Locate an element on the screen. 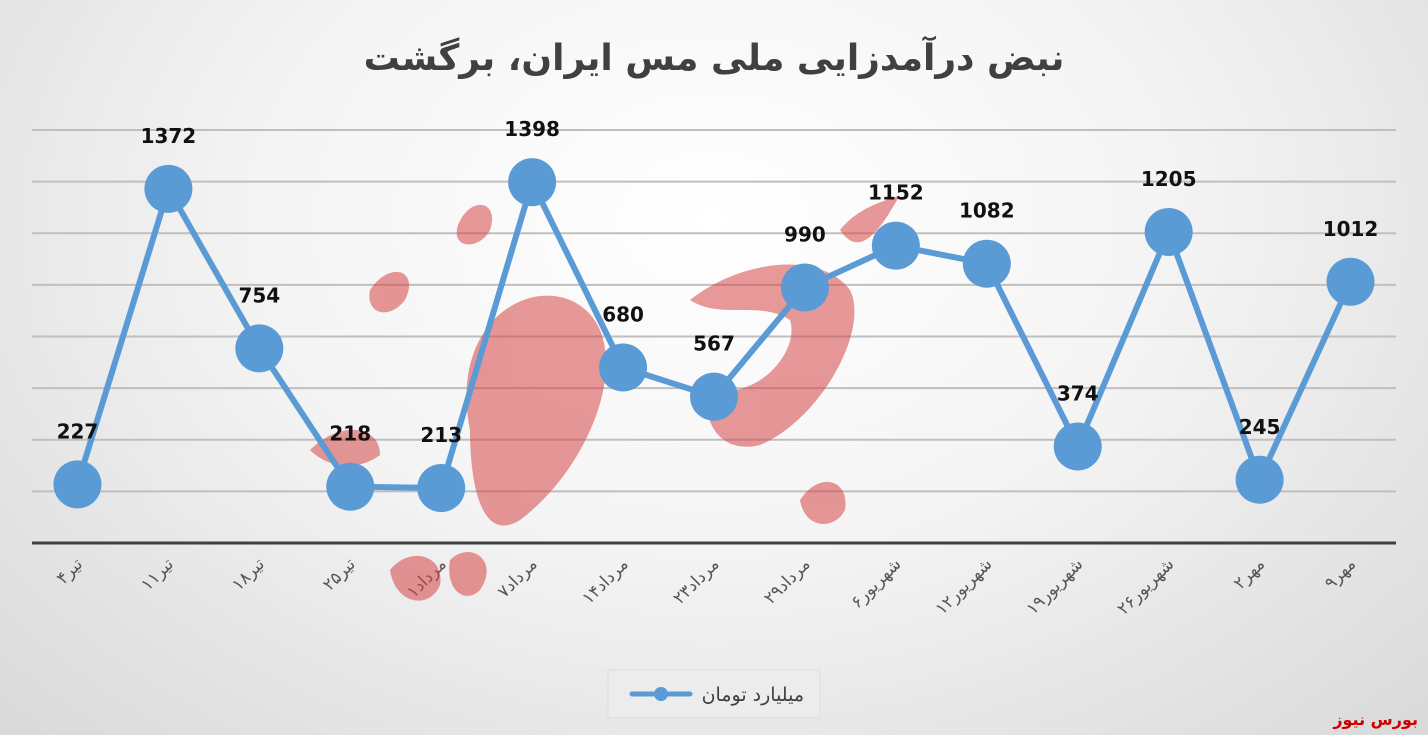 The width and height of the screenshot is (1428, 735). x-tick-label: ۲۵تیر is located at coordinates (339, 574).